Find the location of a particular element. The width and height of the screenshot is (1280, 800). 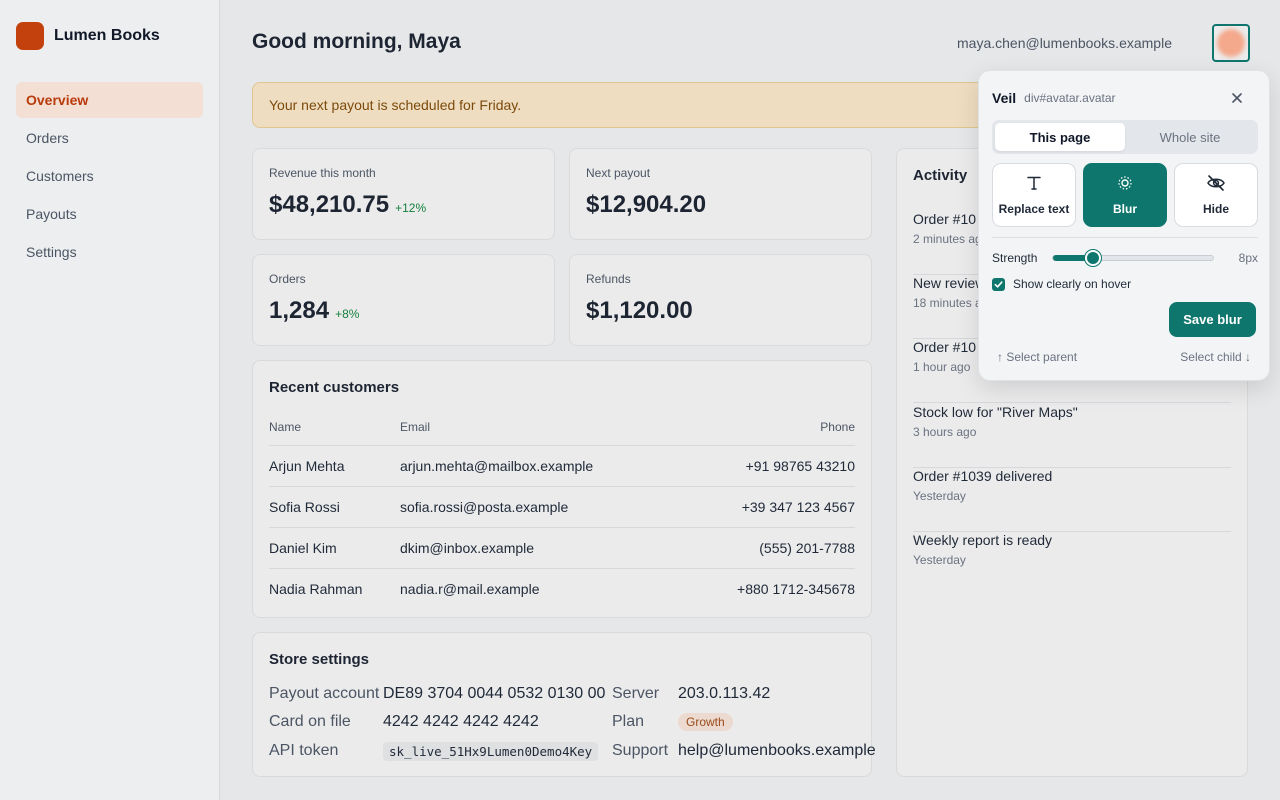

table-header-row: Name Email Phone is located at coordinates (562, 427).